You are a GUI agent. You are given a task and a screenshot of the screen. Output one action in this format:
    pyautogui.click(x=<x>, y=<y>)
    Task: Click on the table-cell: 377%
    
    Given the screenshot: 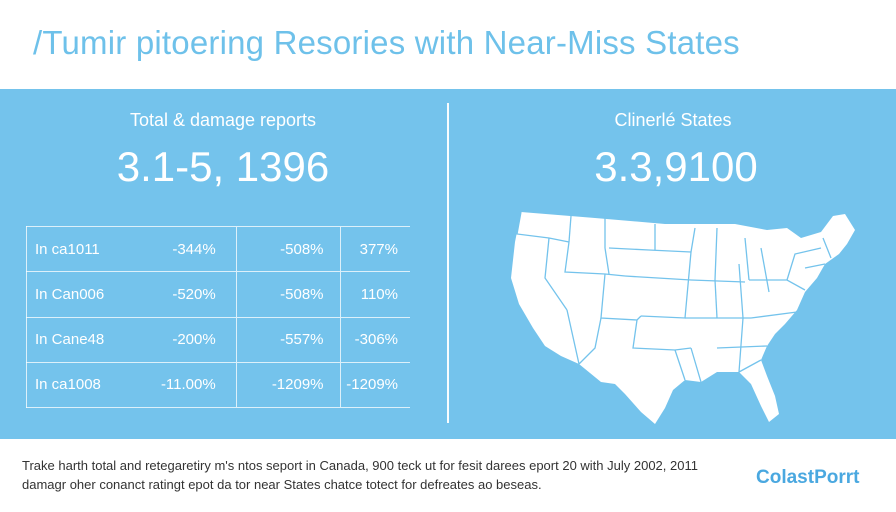 What is the action you would take?
    pyautogui.click(x=374, y=249)
    